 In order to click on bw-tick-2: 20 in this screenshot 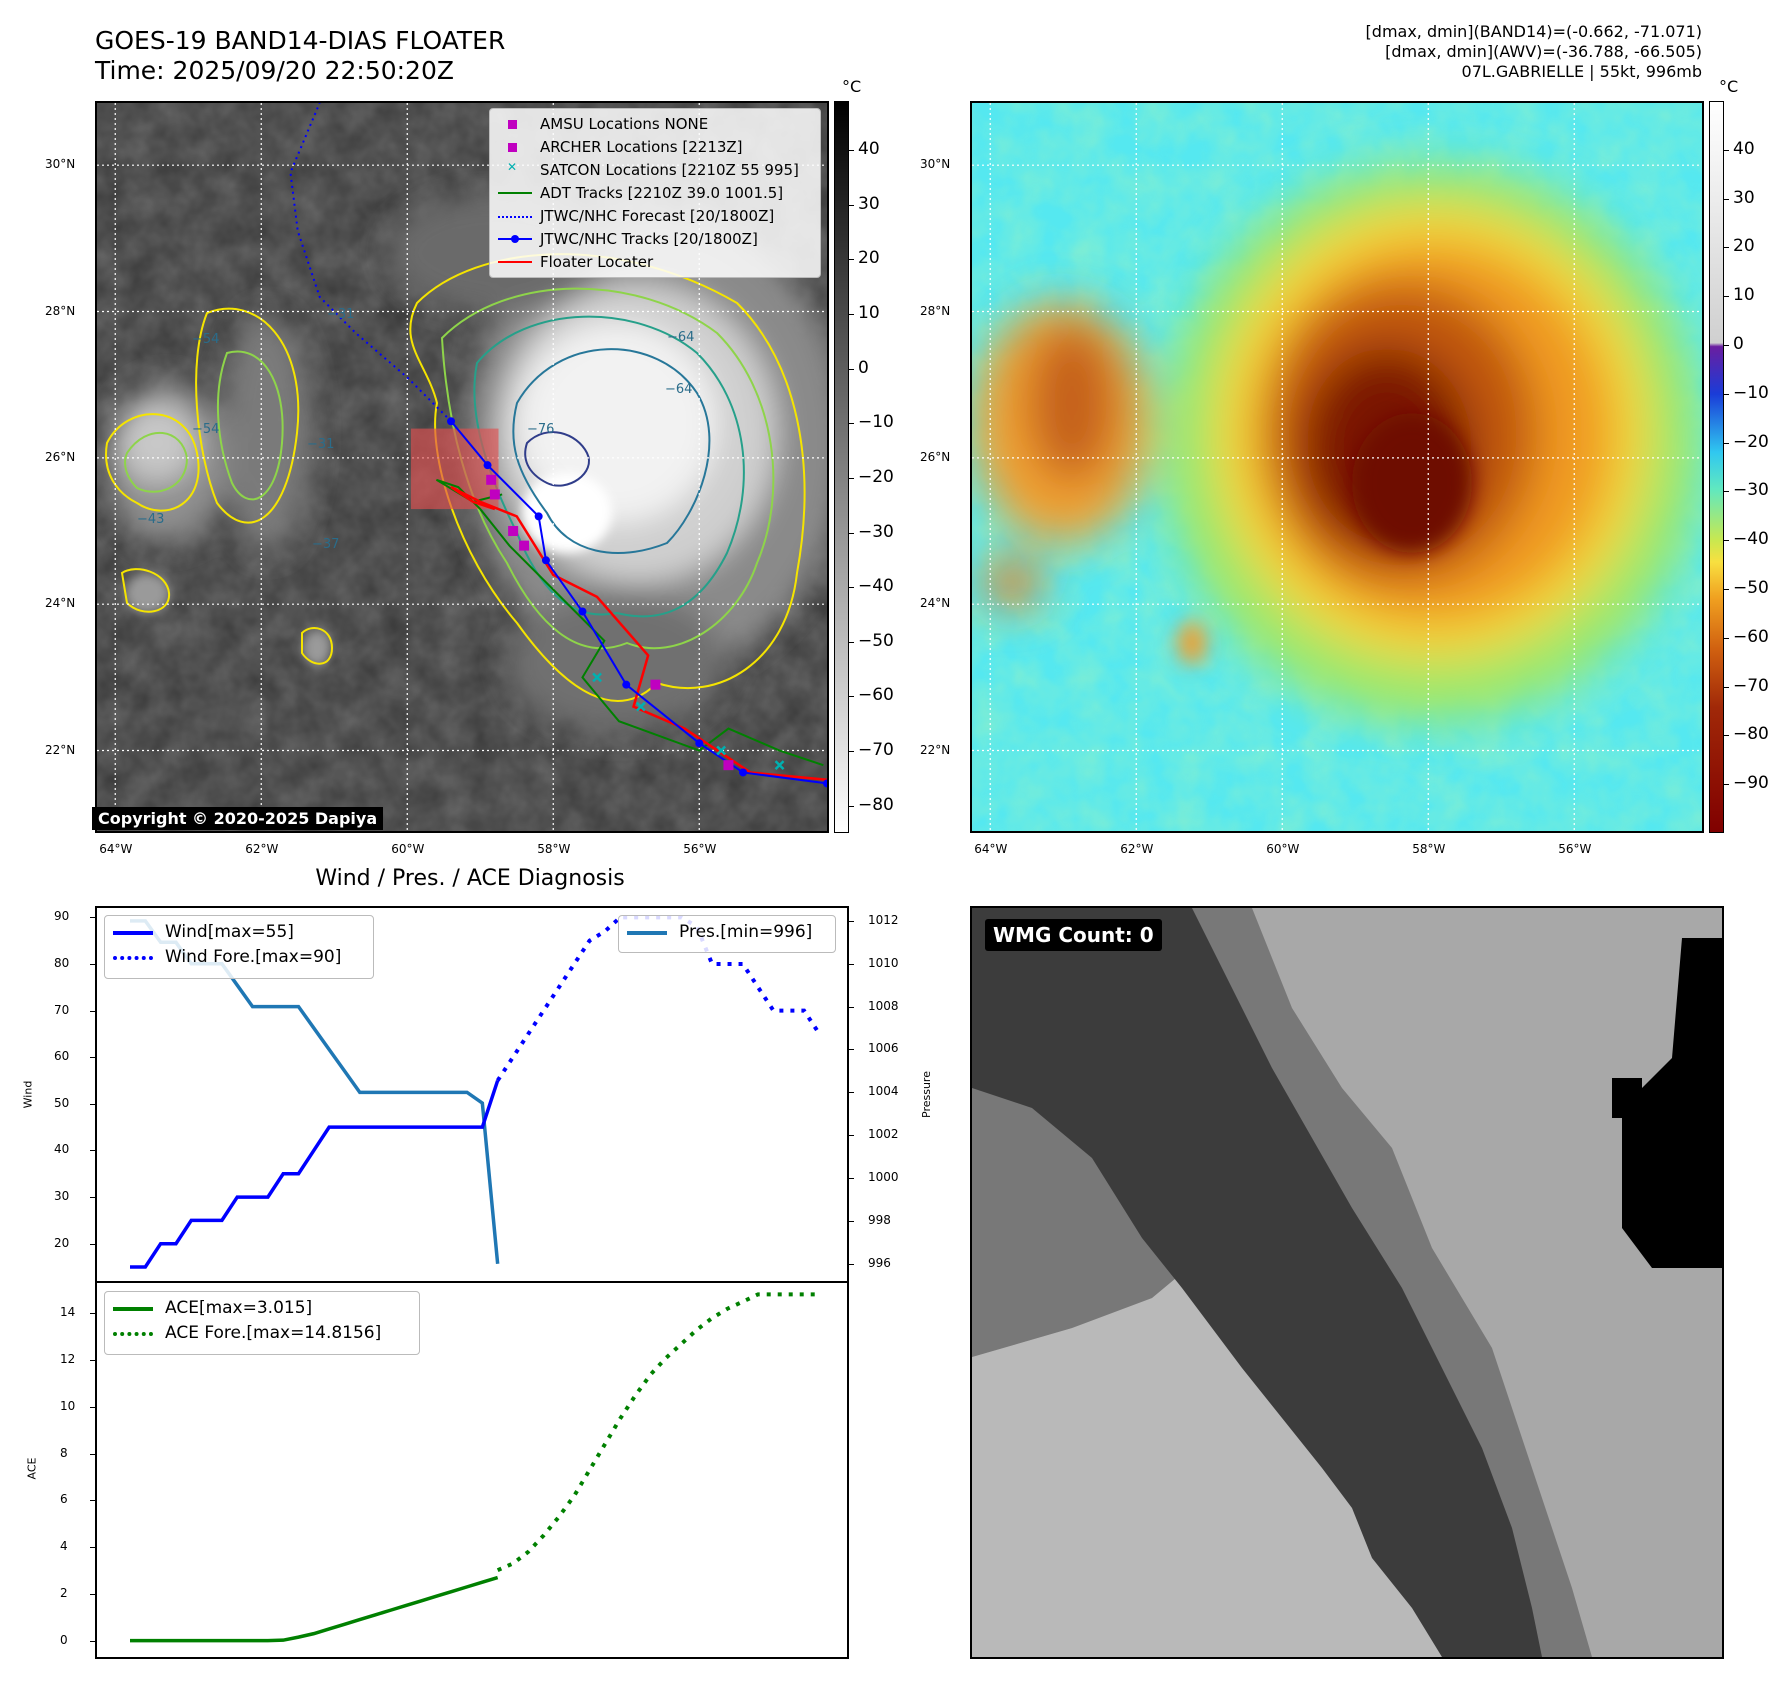, I will do `click(869, 258)`.